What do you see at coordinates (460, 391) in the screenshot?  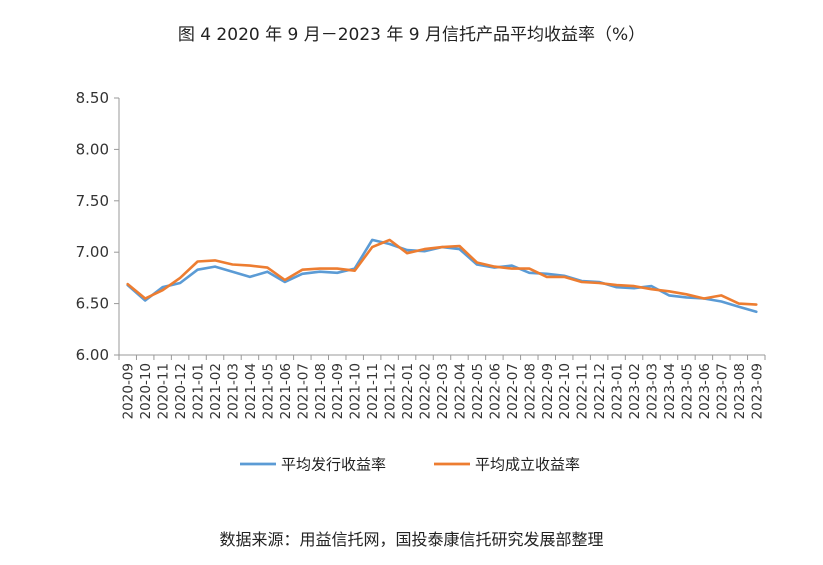 I see `x-tick-label: 2022-04` at bounding box center [460, 391].